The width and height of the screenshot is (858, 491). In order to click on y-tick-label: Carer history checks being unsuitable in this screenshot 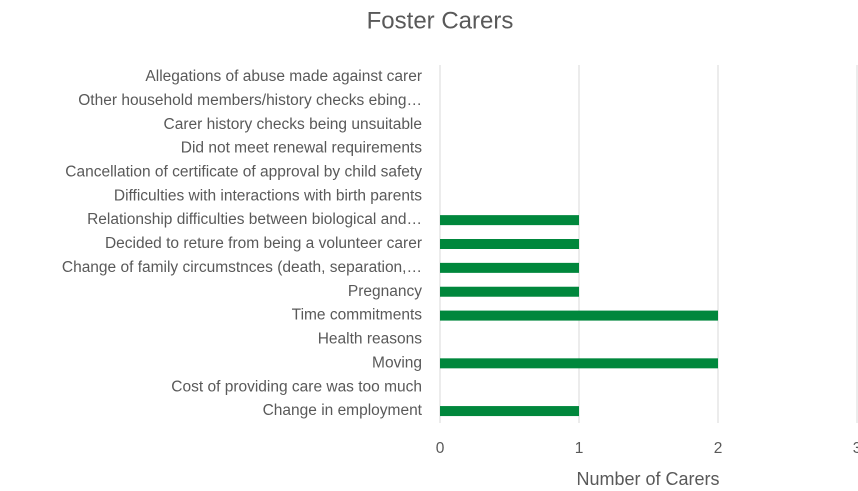, I will do `click(293, 124)`.